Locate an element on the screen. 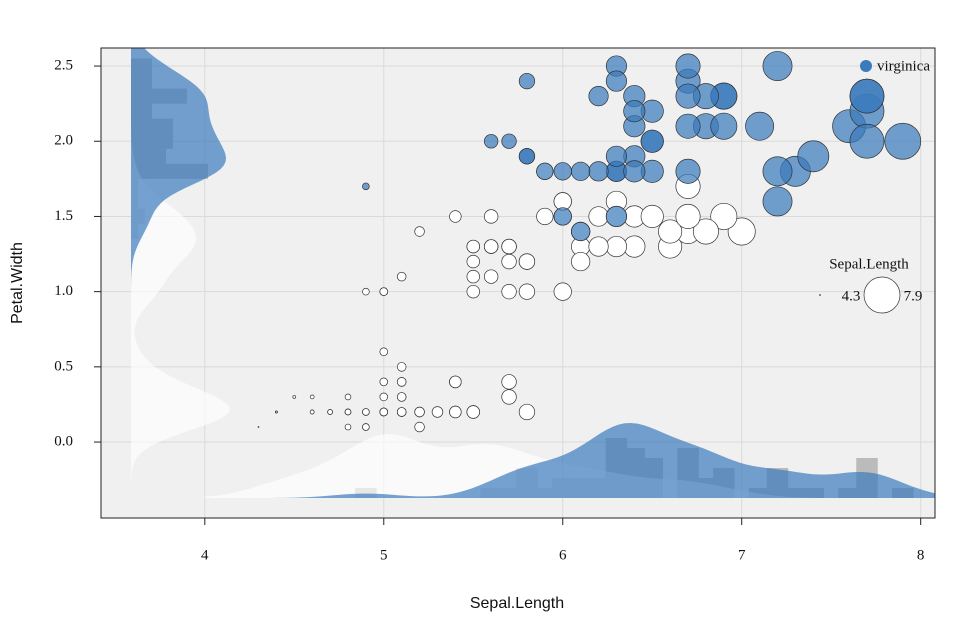  x-axis-label: Sepal.Length is located at coordinates (517, 603).